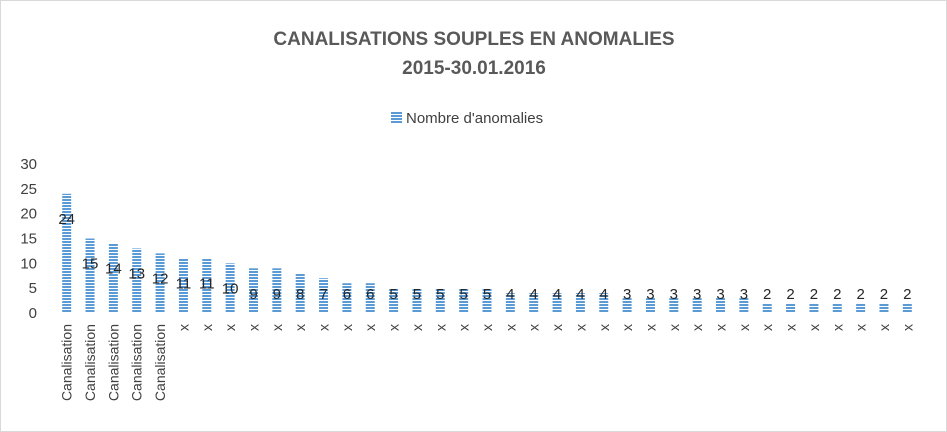  I want to click on legend: Nombre d'anomalies, so click(467, 118).